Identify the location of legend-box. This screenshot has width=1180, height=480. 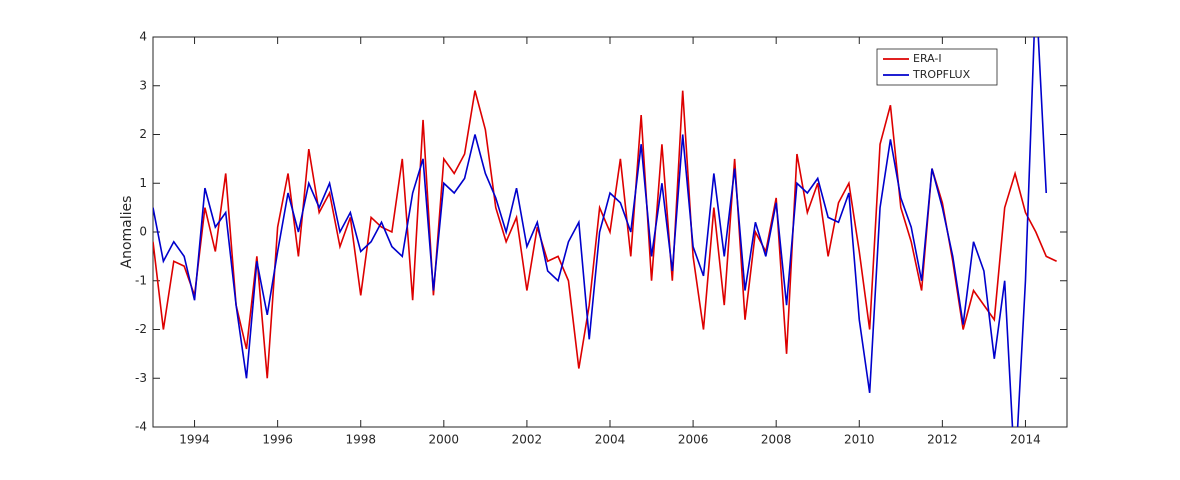
(937, 67).